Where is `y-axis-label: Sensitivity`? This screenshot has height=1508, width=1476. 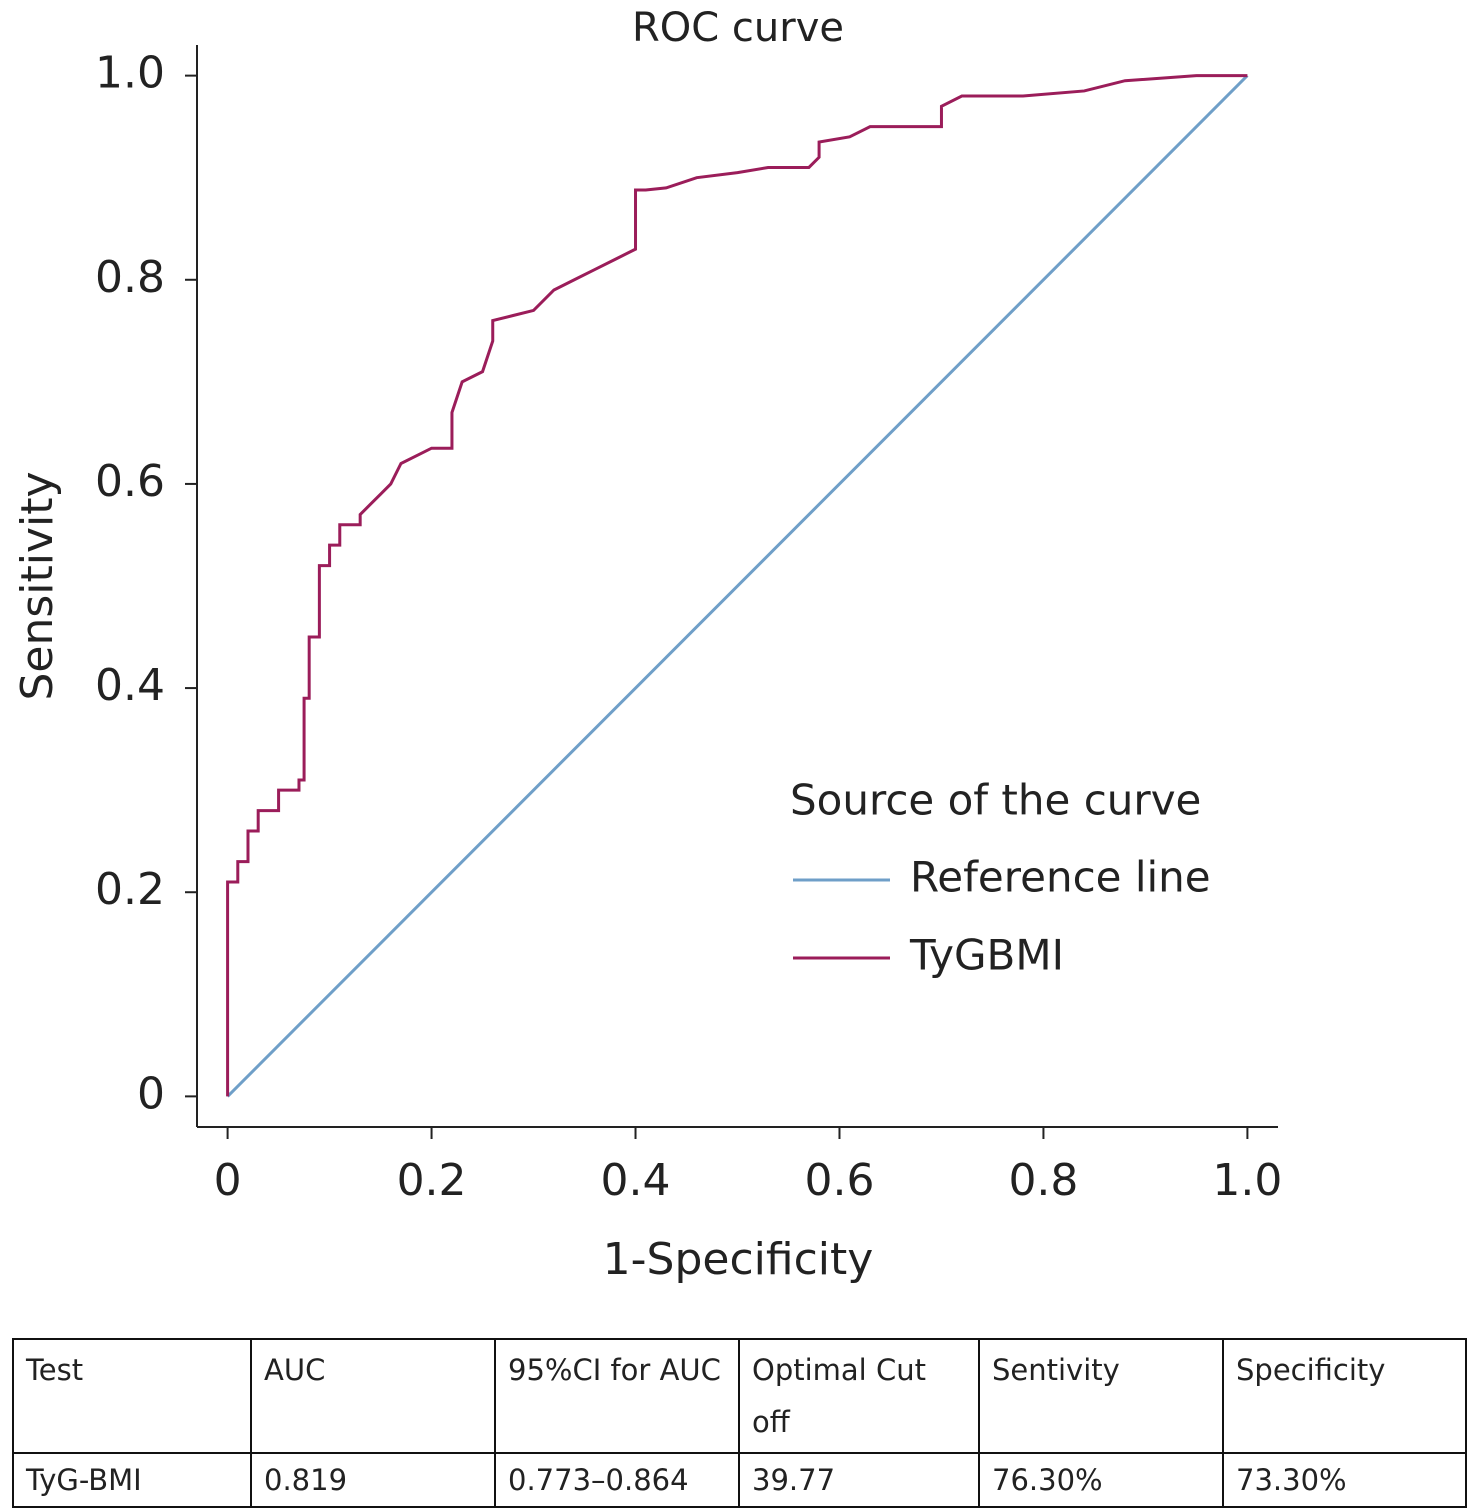 y-axis-label: Sensitivity is located at coordinates (37, 585).